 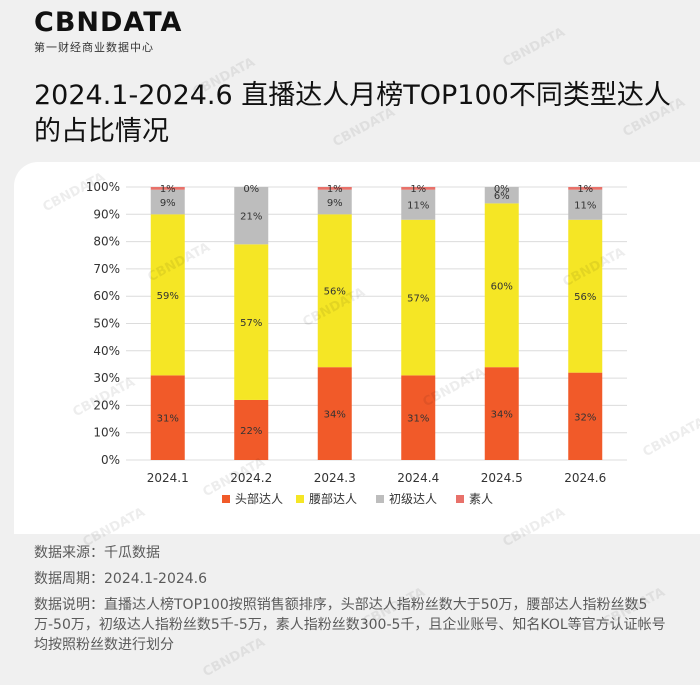 I want to click on page-title: 2024.1-2024.6 直播达人月榜TOP100不同类型达人的占比情况, so click(x=352, y=113).